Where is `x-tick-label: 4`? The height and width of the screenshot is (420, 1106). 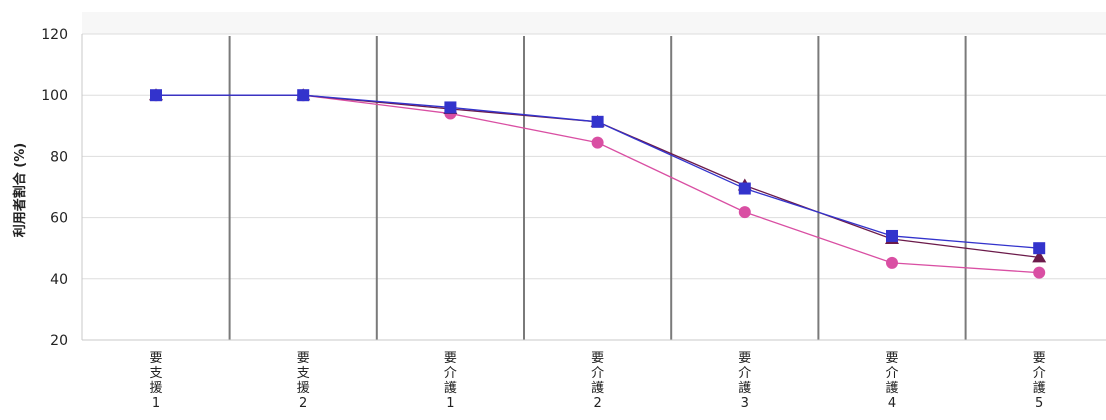 x-tick-label: 4 is located at coordinates (892, 403).